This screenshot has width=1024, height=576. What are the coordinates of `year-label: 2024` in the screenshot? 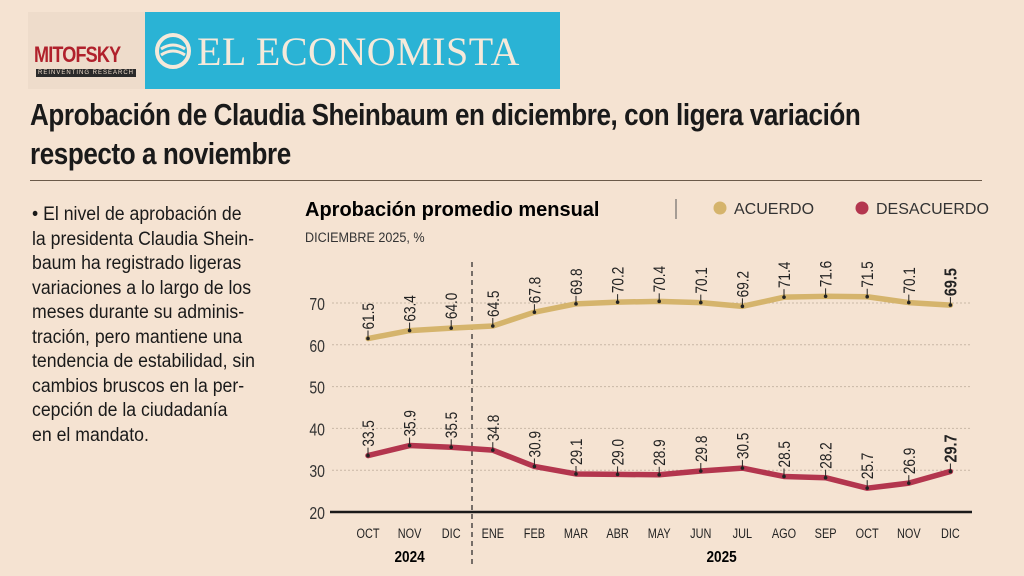 It's located at (409, 557).